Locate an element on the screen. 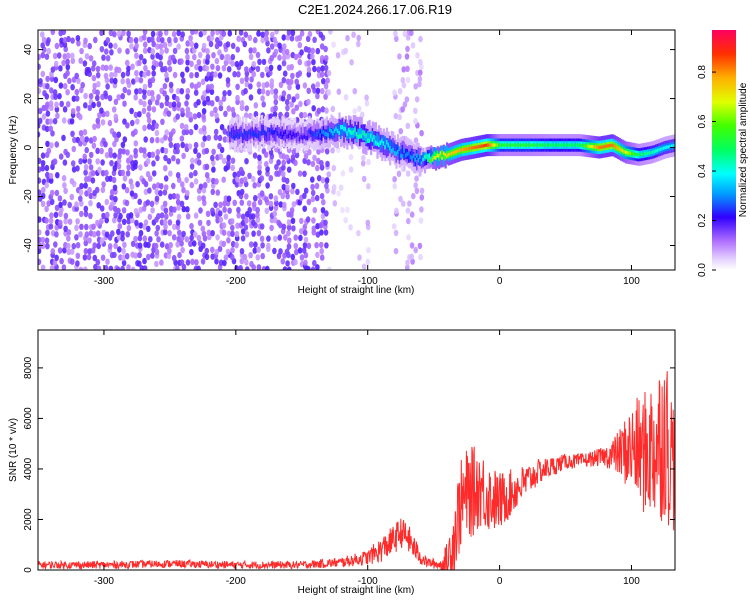 This screenshot has width=750, height=600. y-tick-label: -20 is located at coordinates (28, 196).